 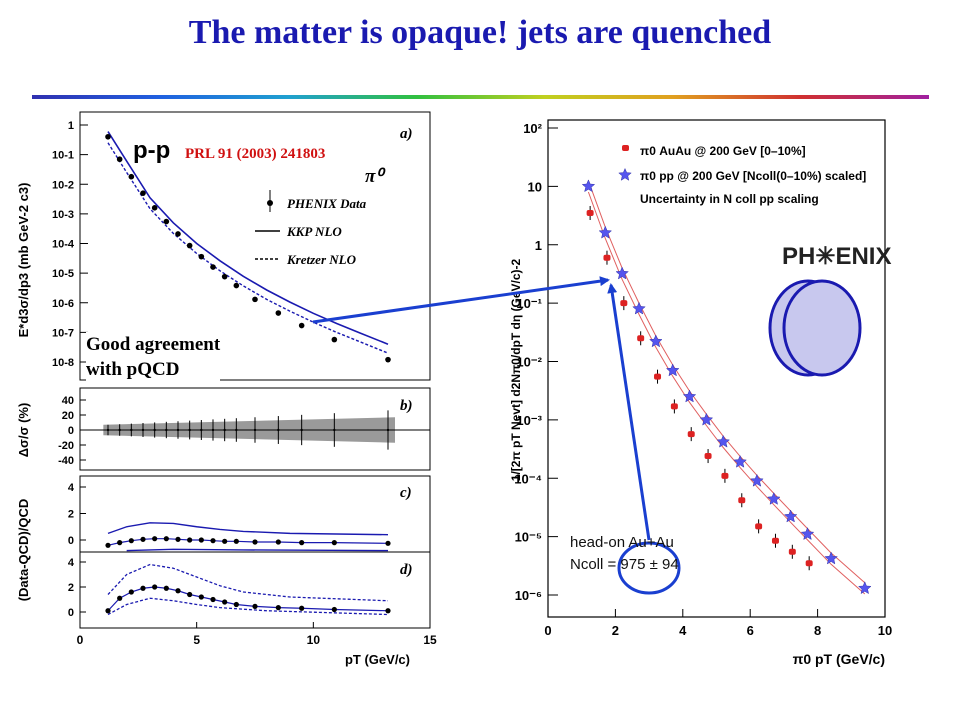 What do you see at coordinates (63, 304) in the screenshot?
I see `panel-a-ytick-label: 10-6` at bounding box center [63, 304].